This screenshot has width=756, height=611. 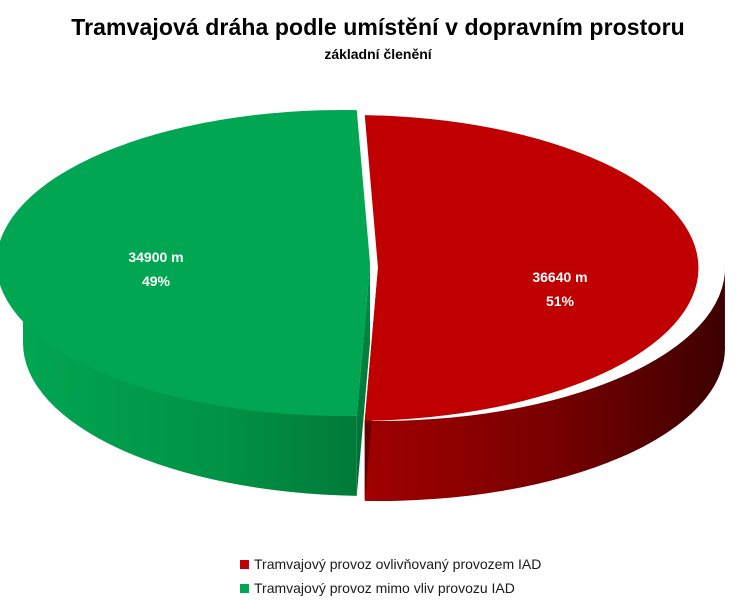 I want to click on legend-label: Tramvajový provoz mimo vliv provozu IAD, so click(x=384, y=588).